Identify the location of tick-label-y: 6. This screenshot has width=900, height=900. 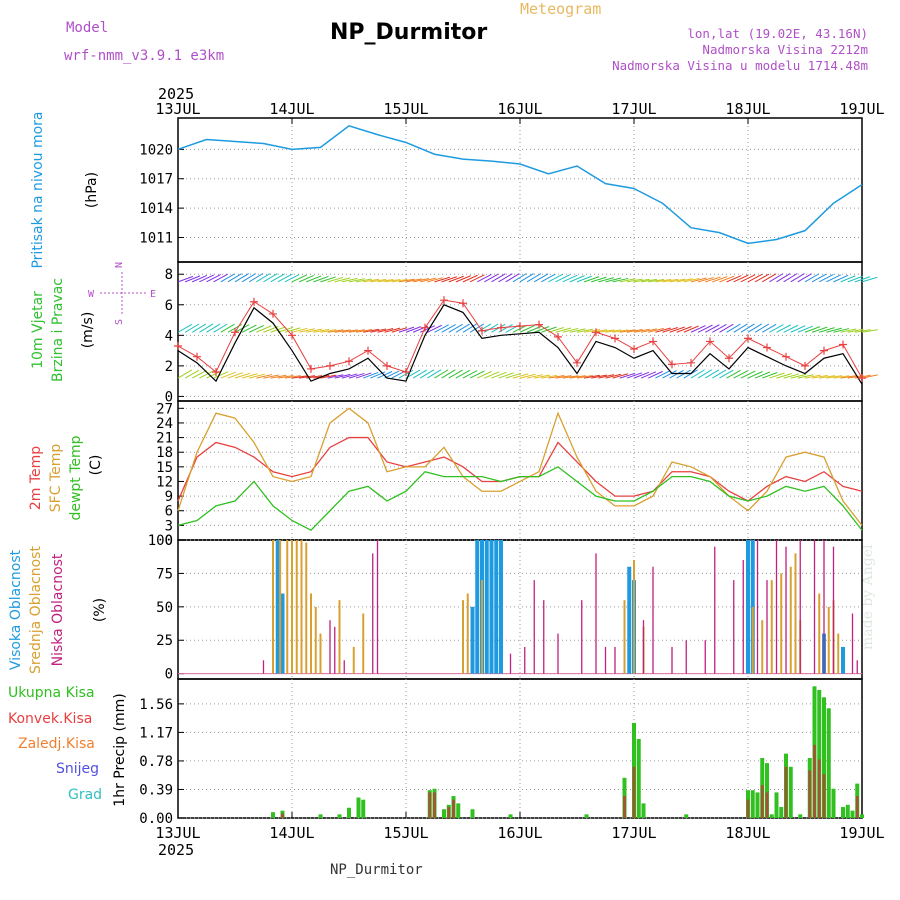
(169, 306).